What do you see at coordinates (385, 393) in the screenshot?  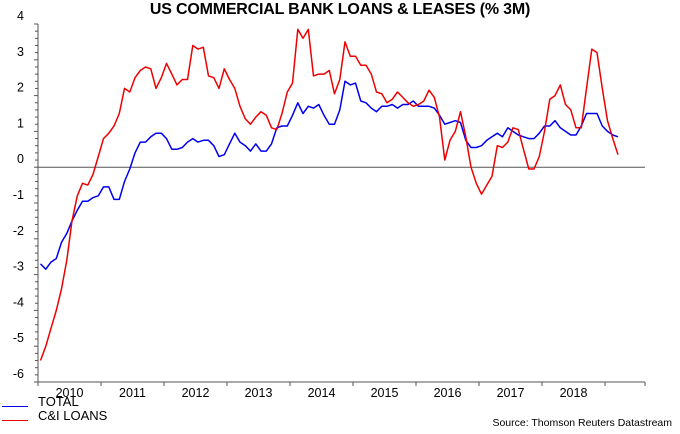 I see `x-tick-label: 2015` at bounding box center [385, 393].